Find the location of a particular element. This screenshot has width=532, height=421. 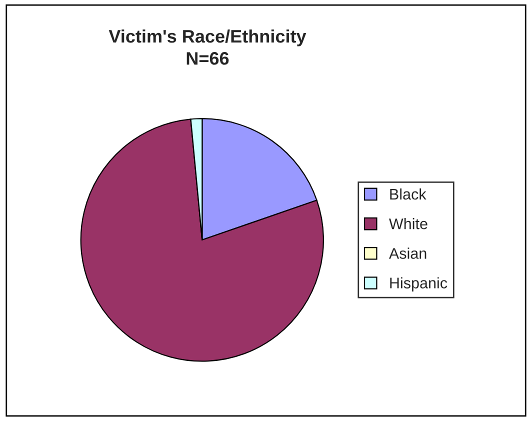

legend-label: White is located at coordinates (408, 224).